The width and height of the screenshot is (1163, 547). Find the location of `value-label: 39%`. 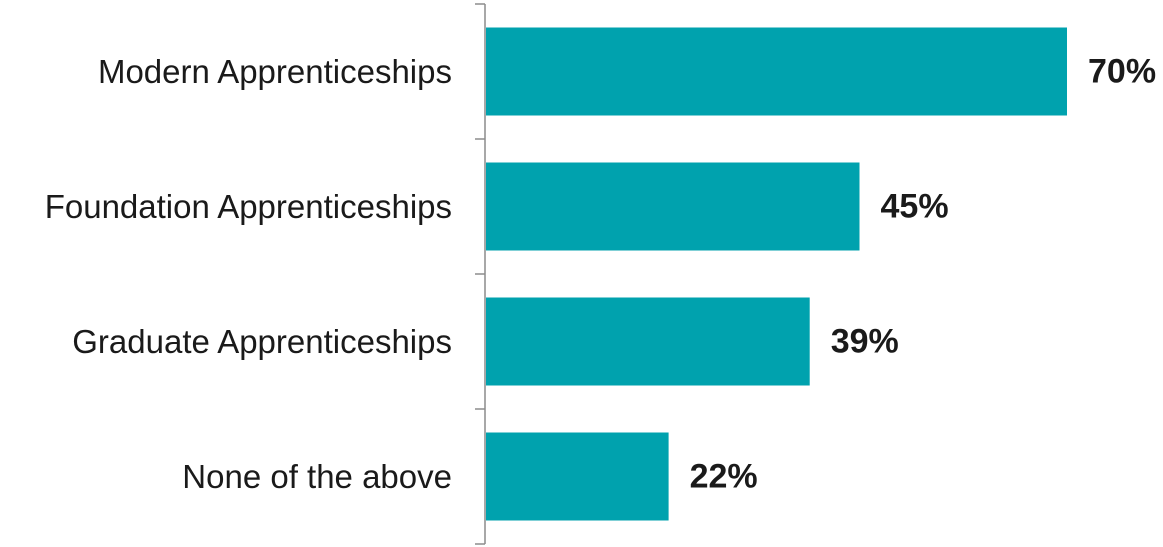

value-label: 39% is located at coordinates (865, 342).